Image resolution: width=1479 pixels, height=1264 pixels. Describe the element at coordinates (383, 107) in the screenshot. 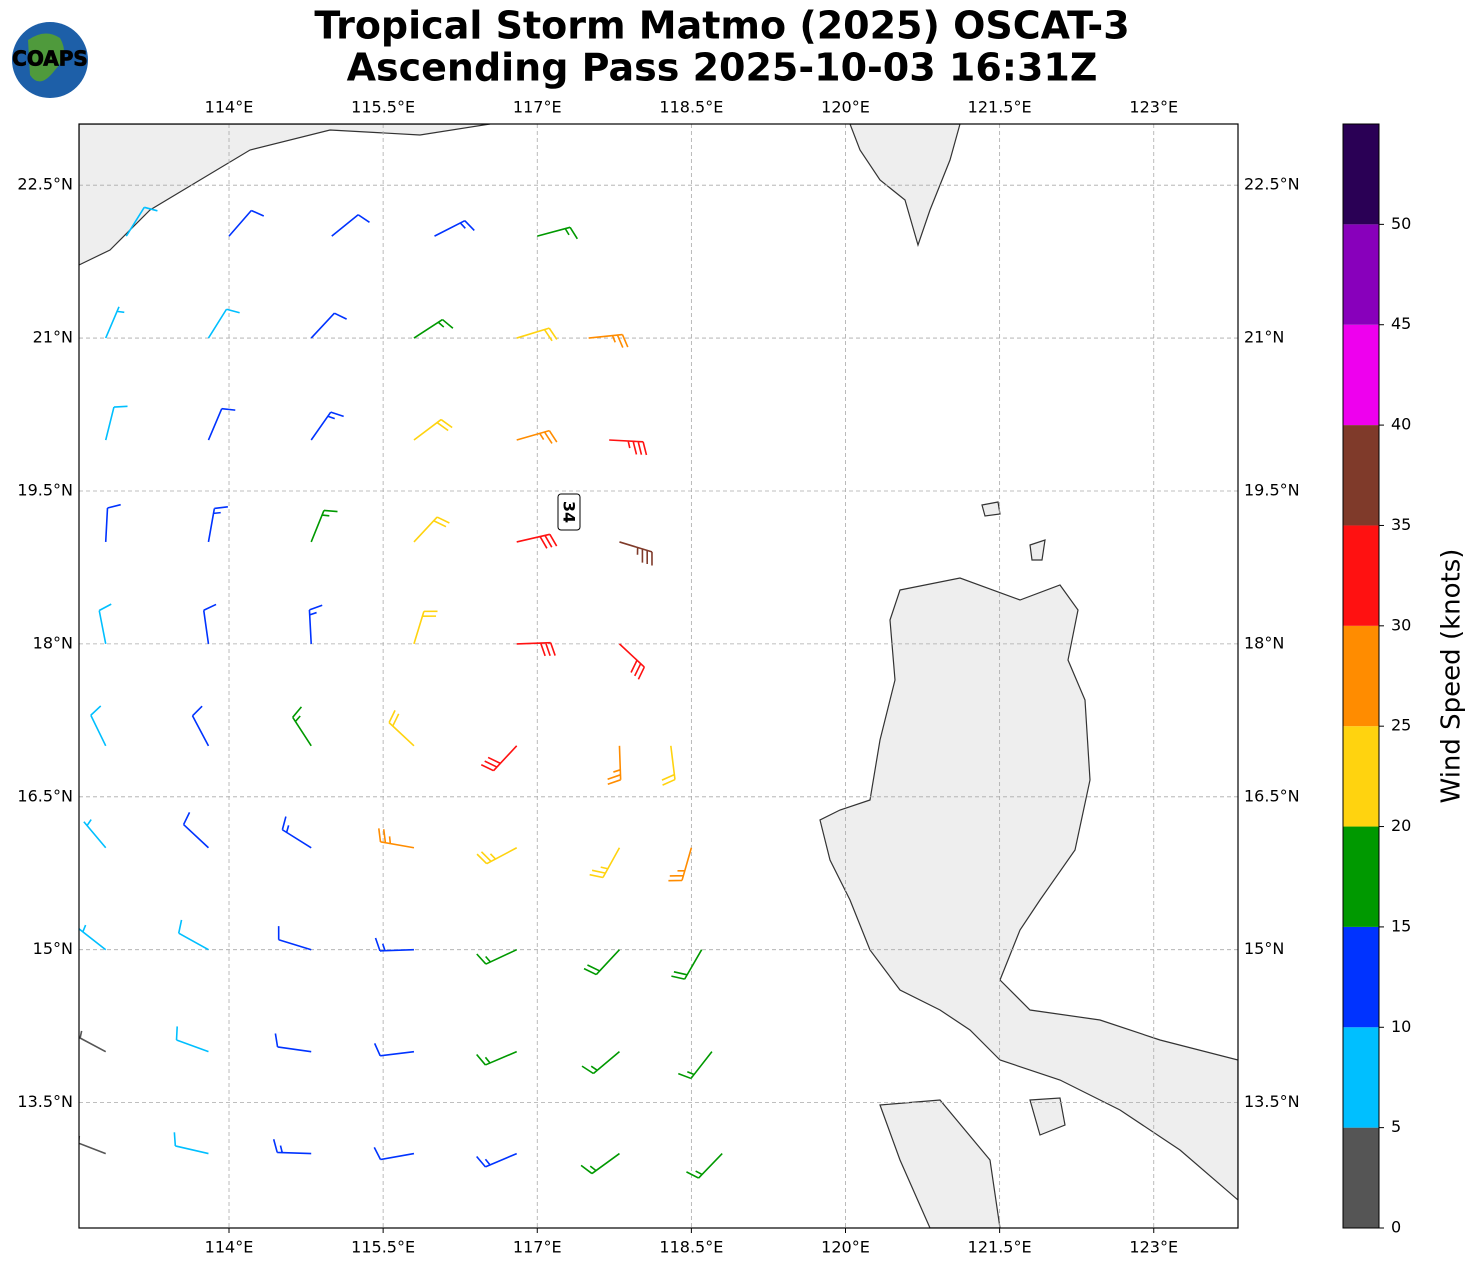

I see `x-tick-label-top: 115.5°E` at that location.